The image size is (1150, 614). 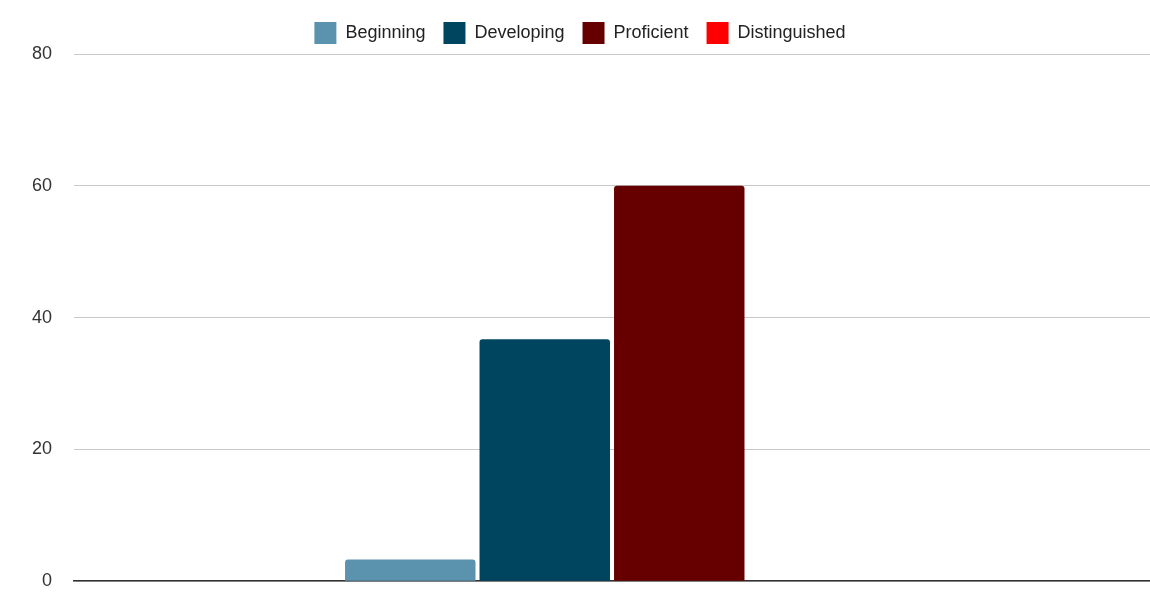 I want to click on y-tick-label: 80, so click(x=42, y=52).